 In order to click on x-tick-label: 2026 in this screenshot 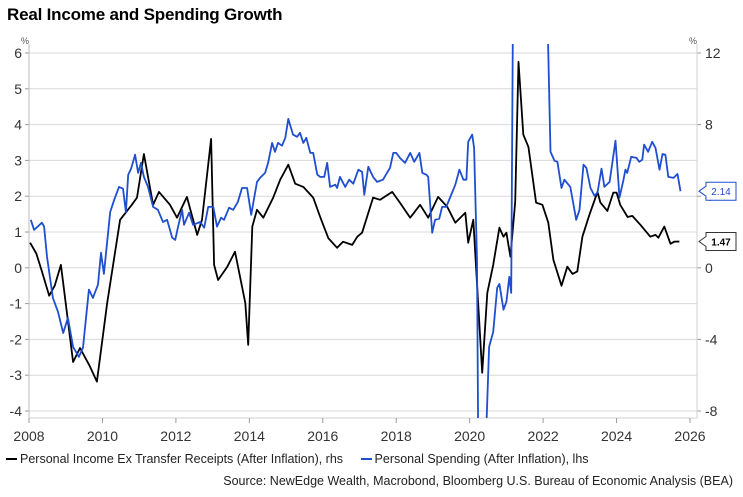, I will do `click(689, 436)`.